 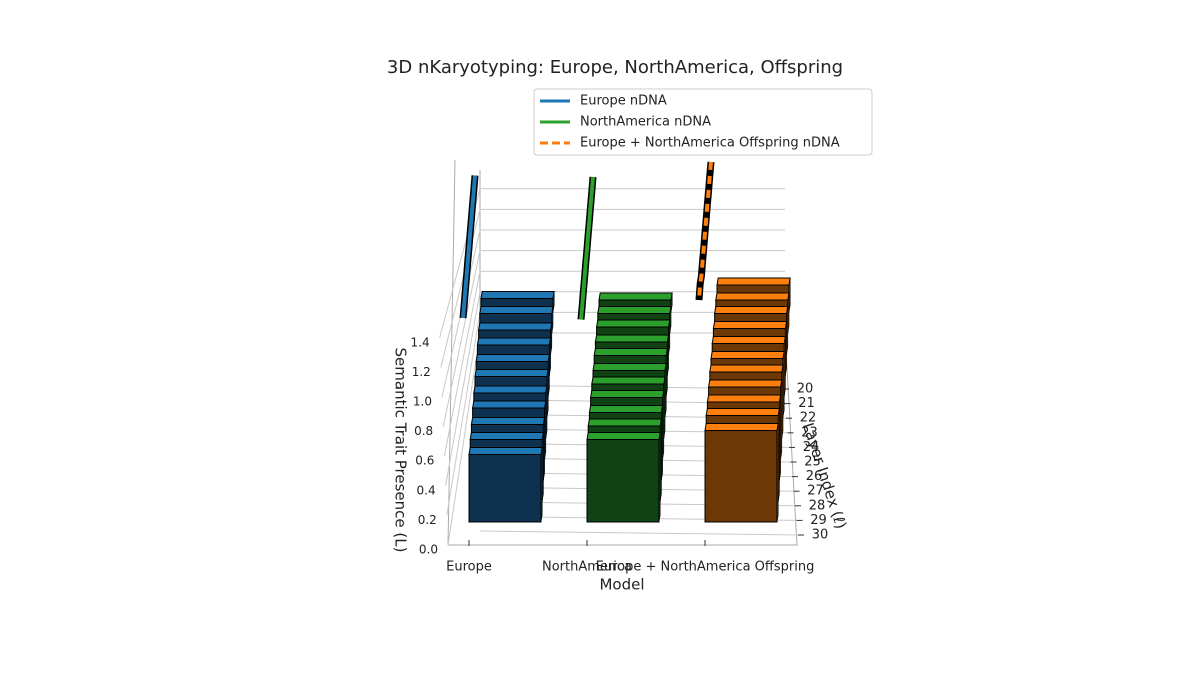 I want to click on z-tick-label: 0.0, so click(x=428, y=550).